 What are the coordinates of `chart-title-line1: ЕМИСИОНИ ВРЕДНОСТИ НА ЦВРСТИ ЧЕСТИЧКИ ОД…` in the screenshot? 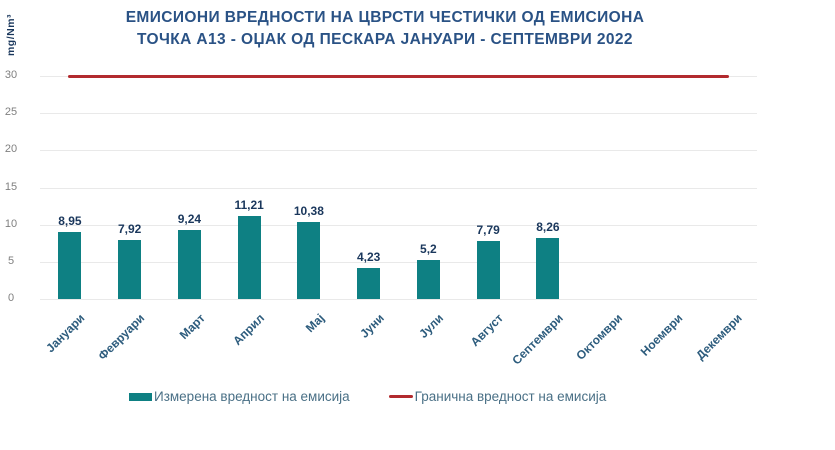 It's located at (385, 17).